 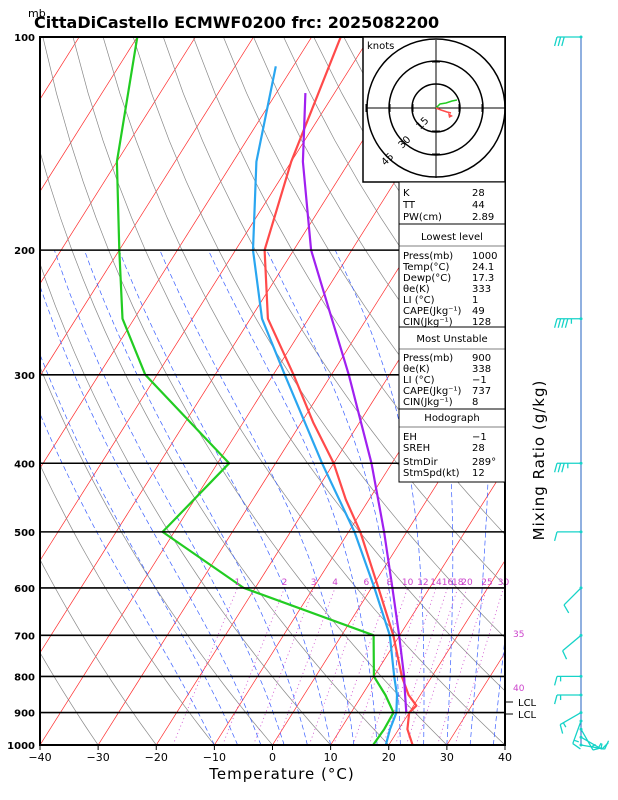 I want to click on mu-value-2: −1, so click(x=479, y=380).